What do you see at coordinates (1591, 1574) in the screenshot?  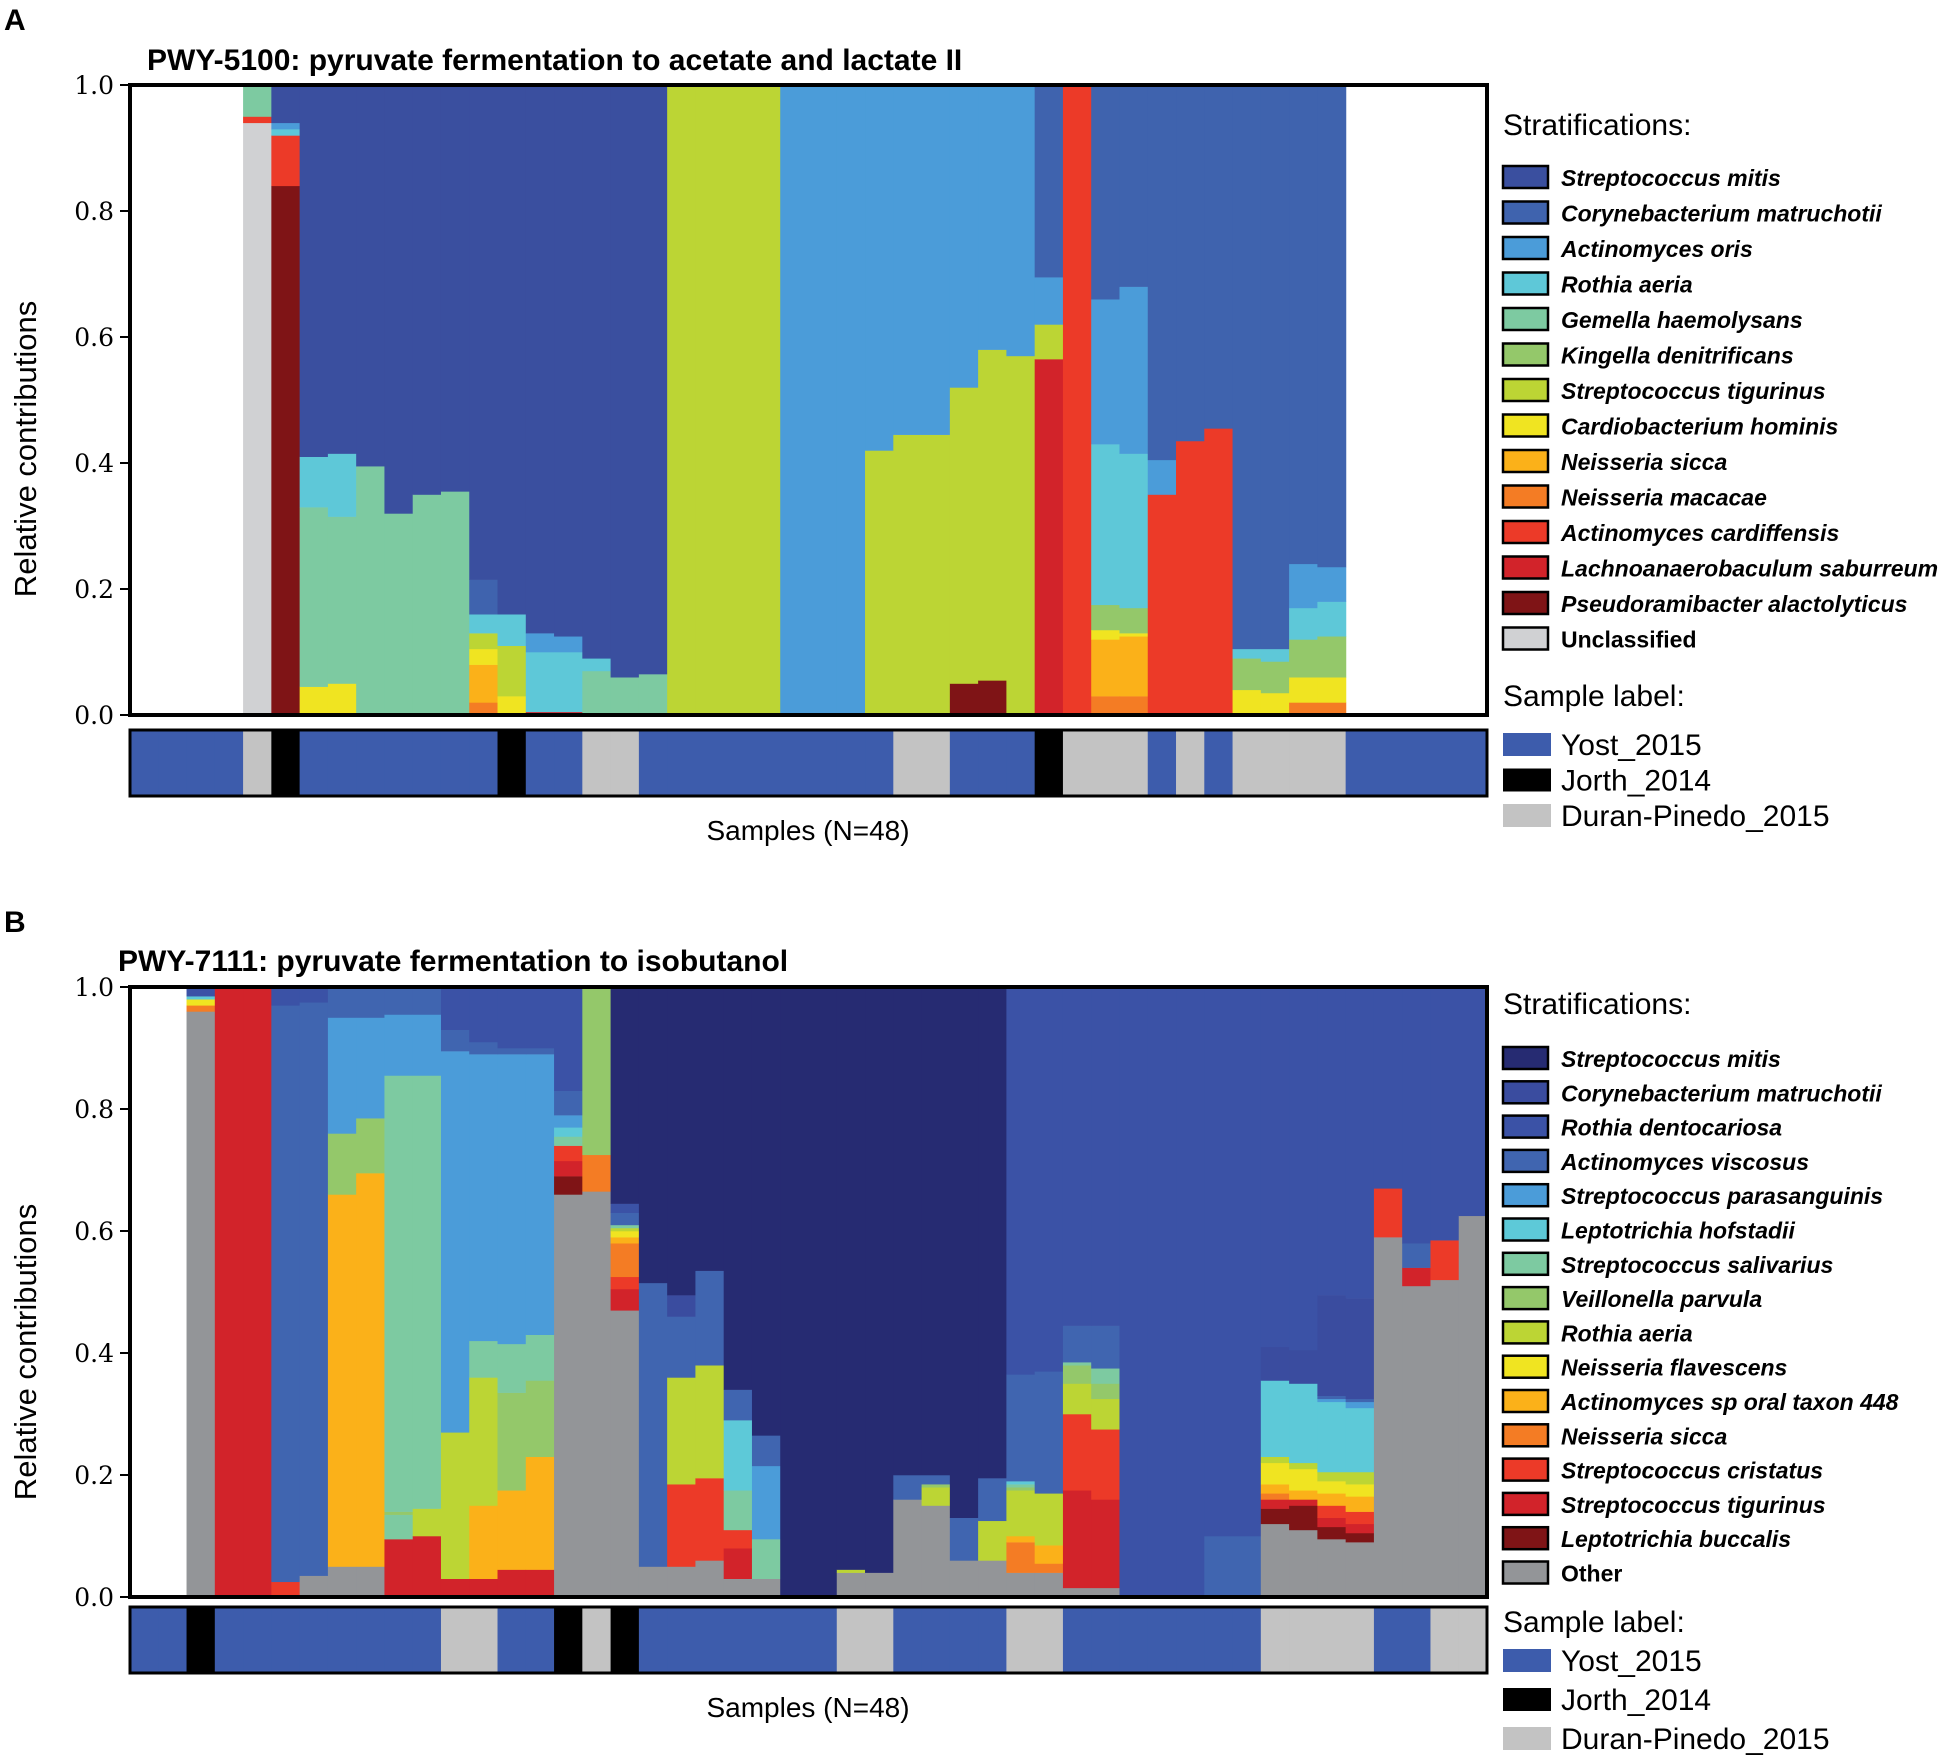 I see `legend-label-b-15: Other` at bounding box center [1591, 1574].